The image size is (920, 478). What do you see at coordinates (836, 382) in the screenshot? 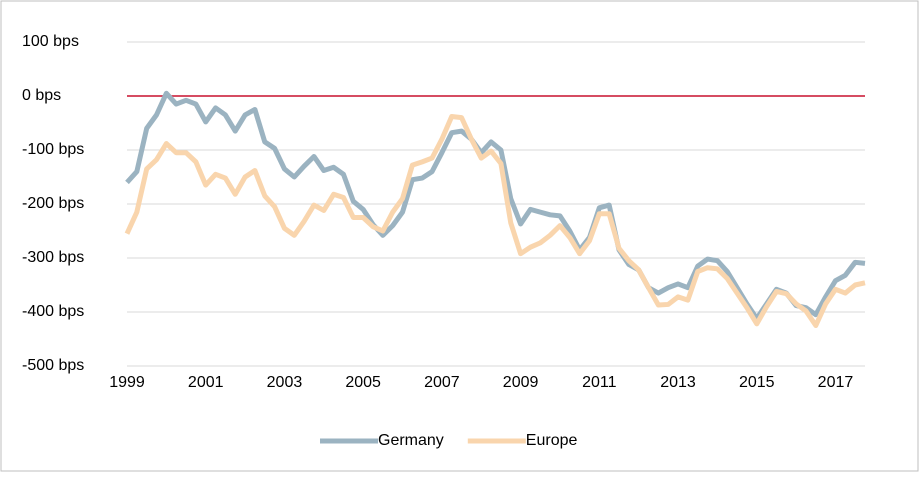
I see `x-tick-label: 2017` at bounding box center [836, 382].